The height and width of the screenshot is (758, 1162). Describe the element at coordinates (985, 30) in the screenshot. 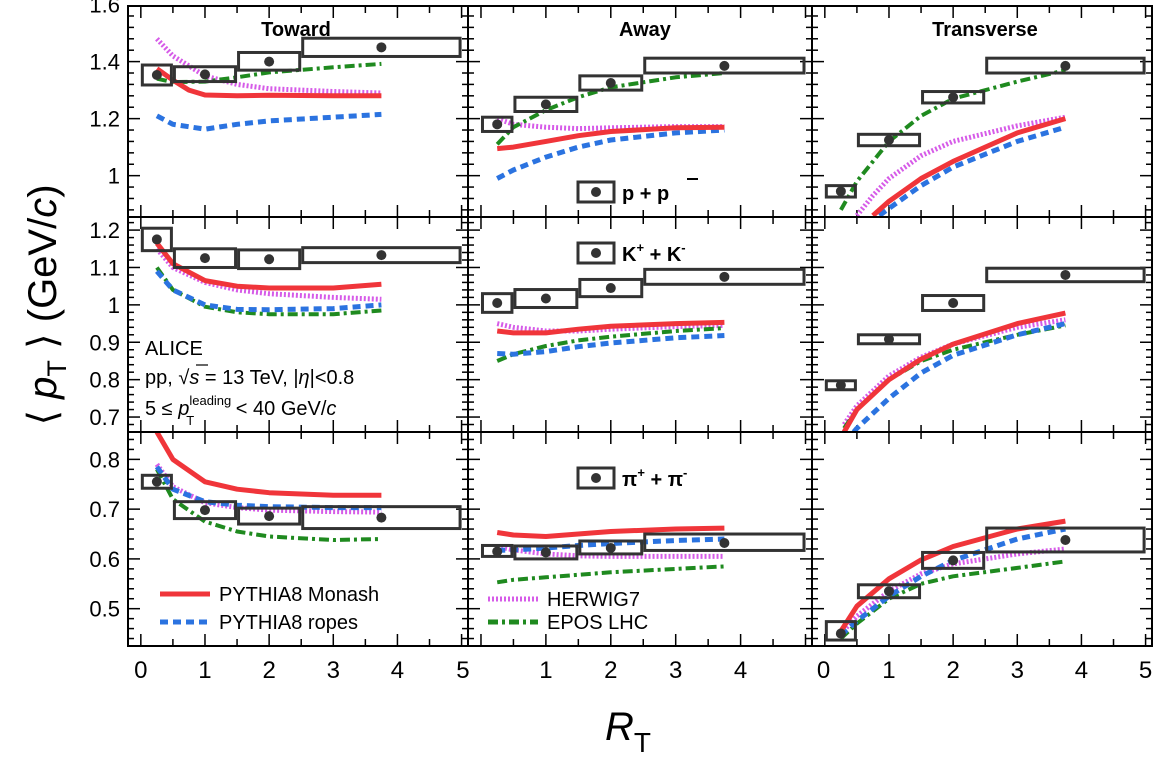

I see `column-title-transverse: Transverse` at that location.